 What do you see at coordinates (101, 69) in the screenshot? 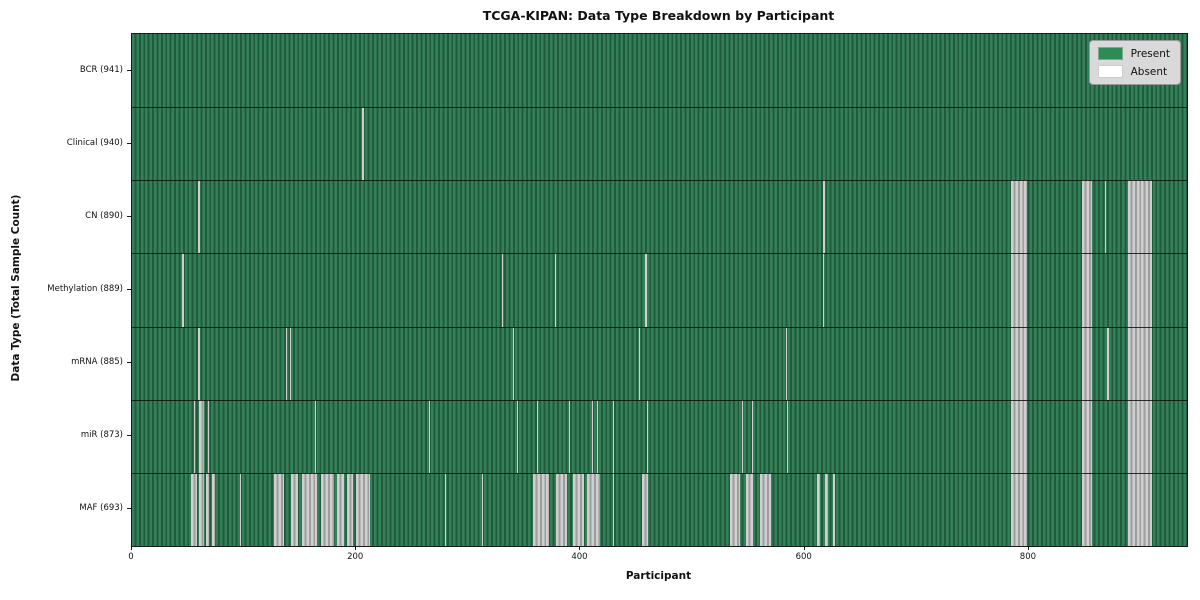
I see `y-tick-label: BCR (941)` at bounding box center [101, 69].